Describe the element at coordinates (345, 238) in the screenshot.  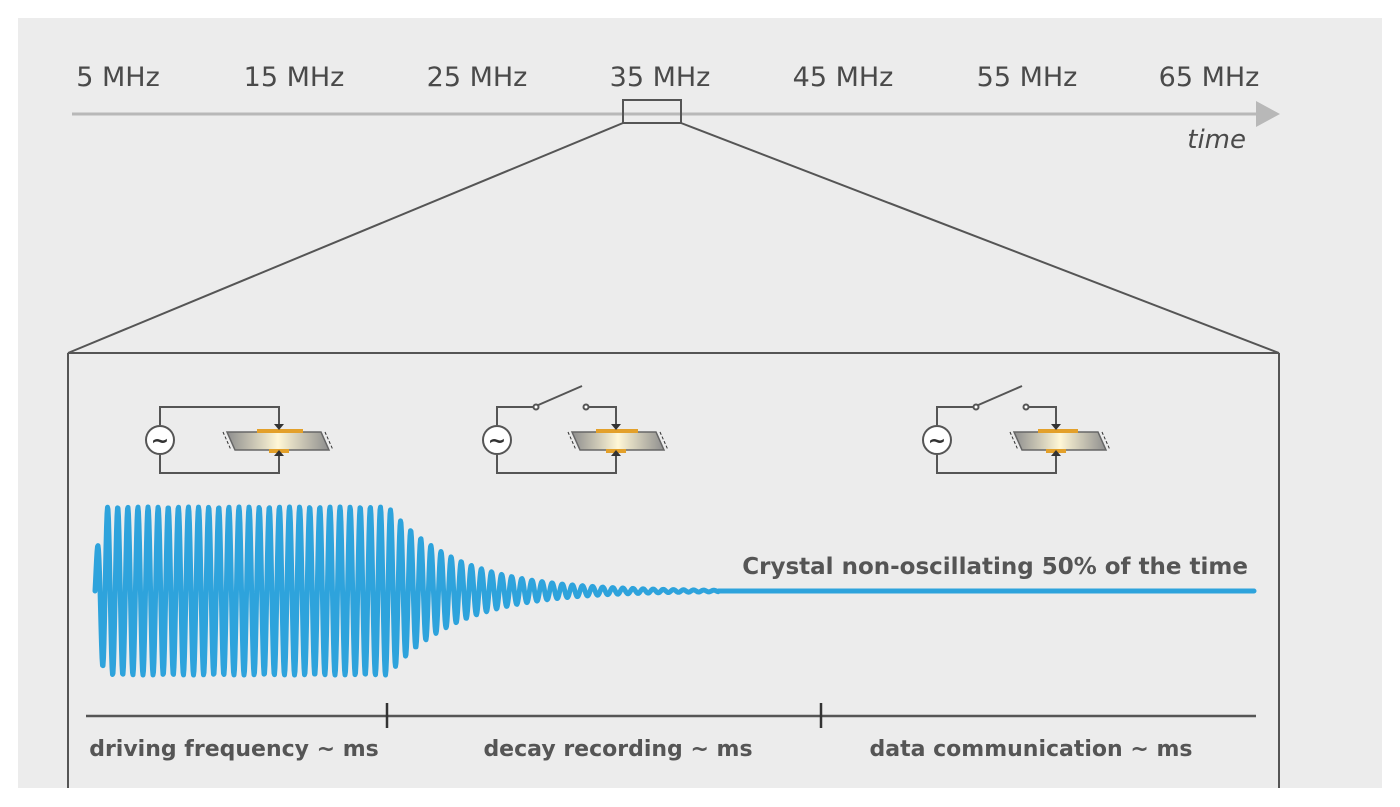
I see `zoom-line-left` at that location.